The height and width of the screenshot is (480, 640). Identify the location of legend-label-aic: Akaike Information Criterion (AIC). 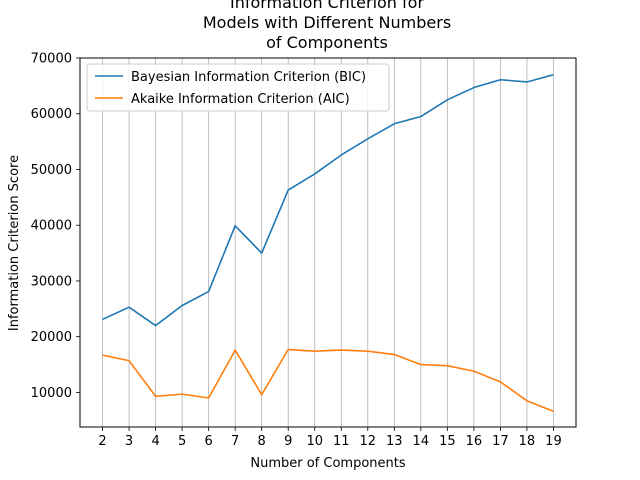
(240, 99).